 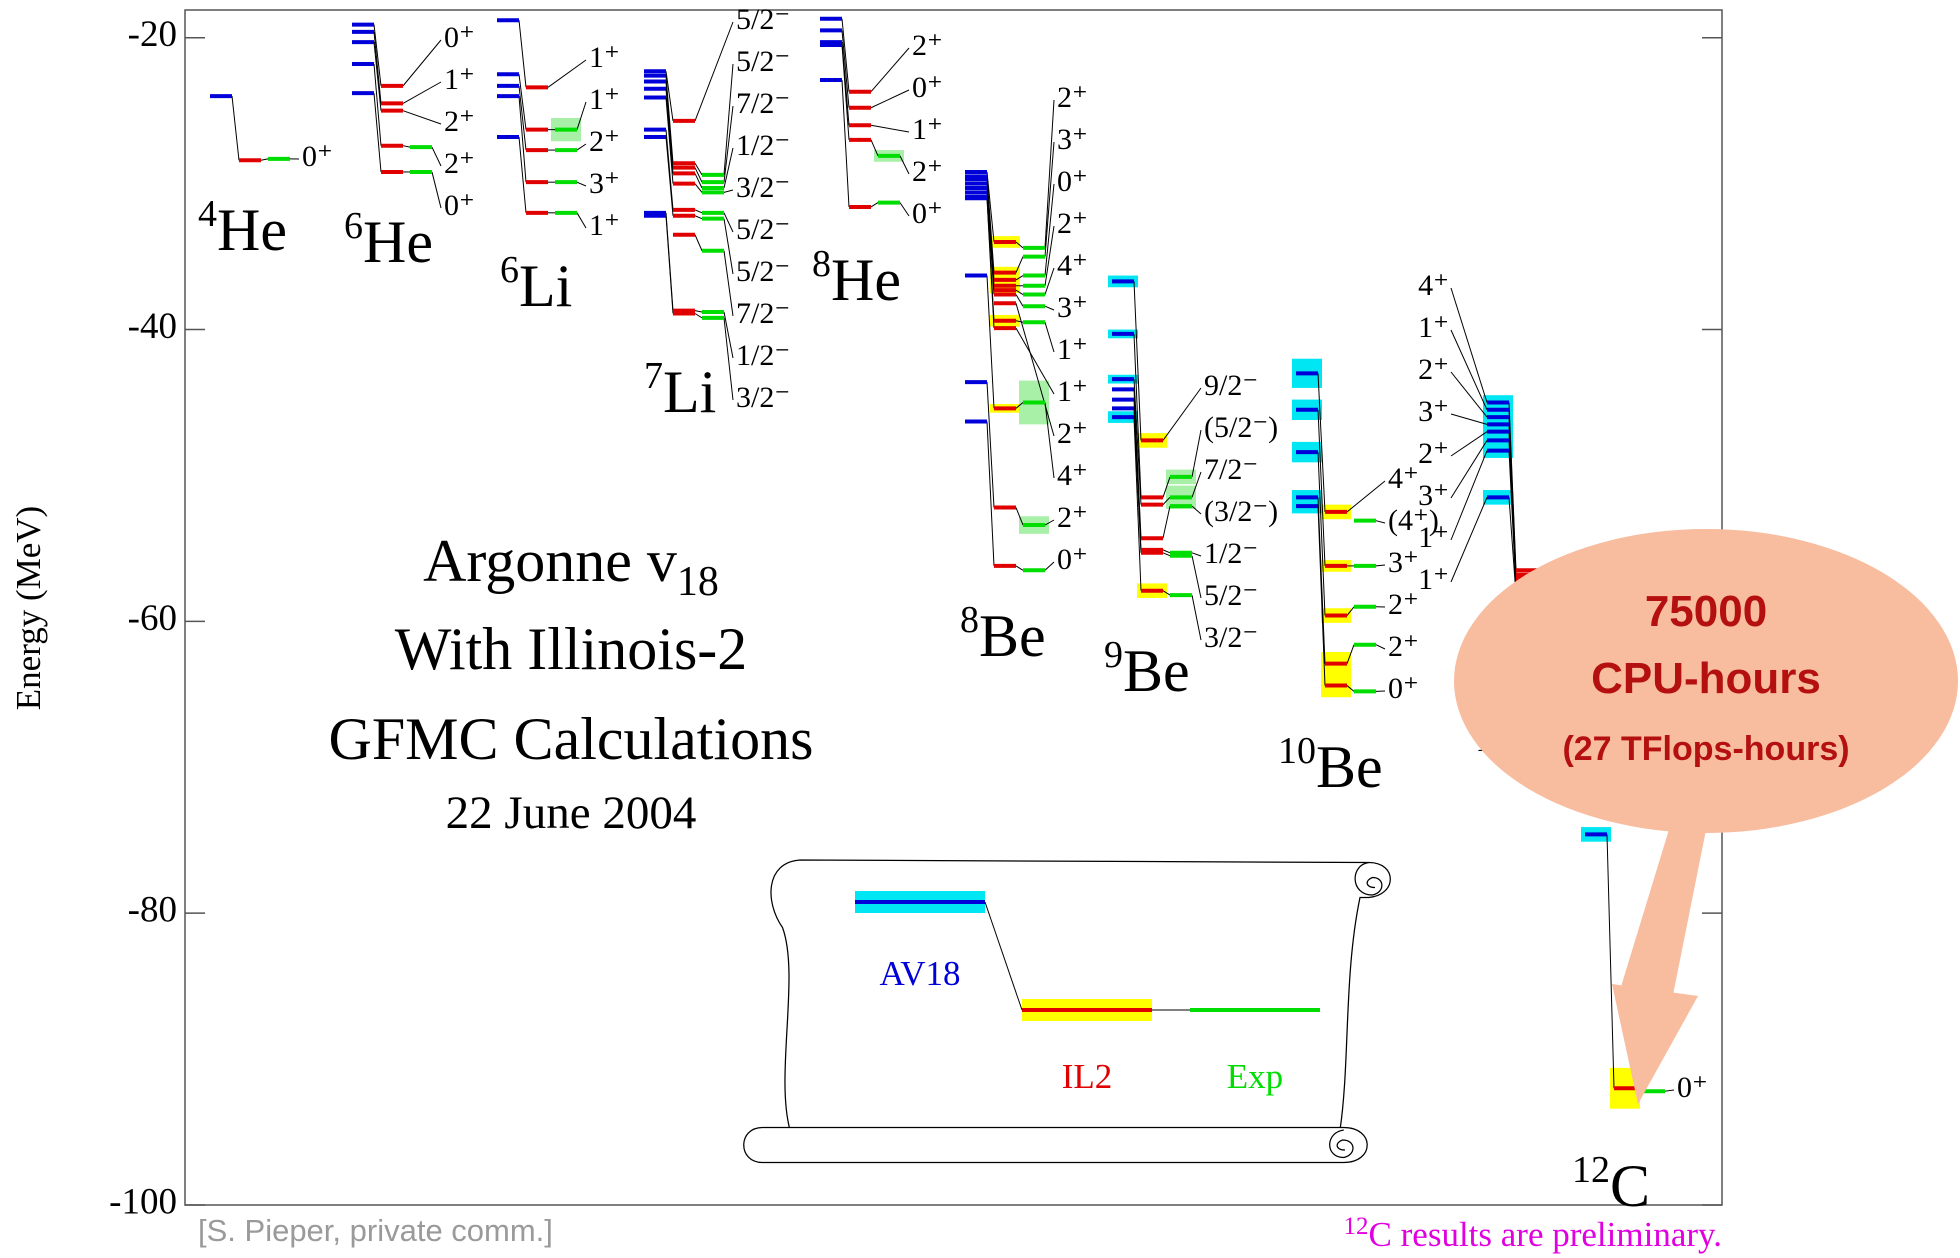 I want to click on nucleus-symbol: Li, so click(x=689, y=392).